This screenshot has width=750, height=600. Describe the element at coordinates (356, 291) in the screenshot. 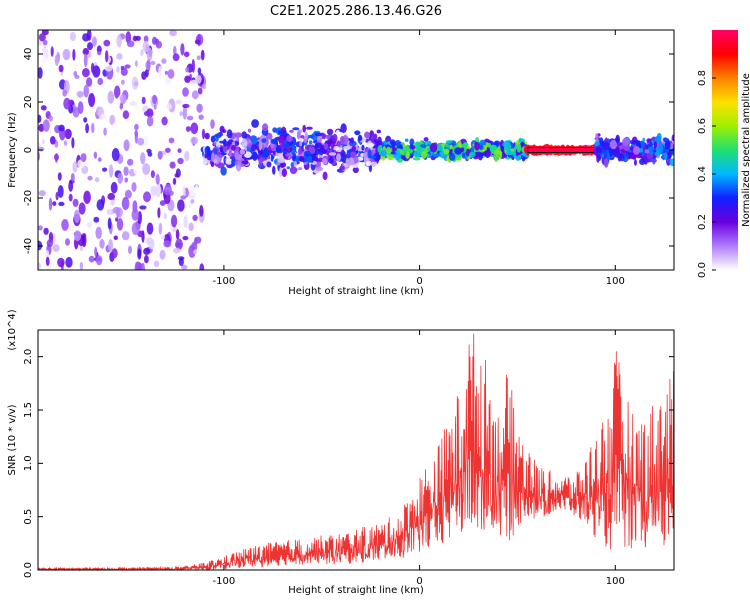

I see `spectrogram-x-label: Height of straight line (km)` at that location.